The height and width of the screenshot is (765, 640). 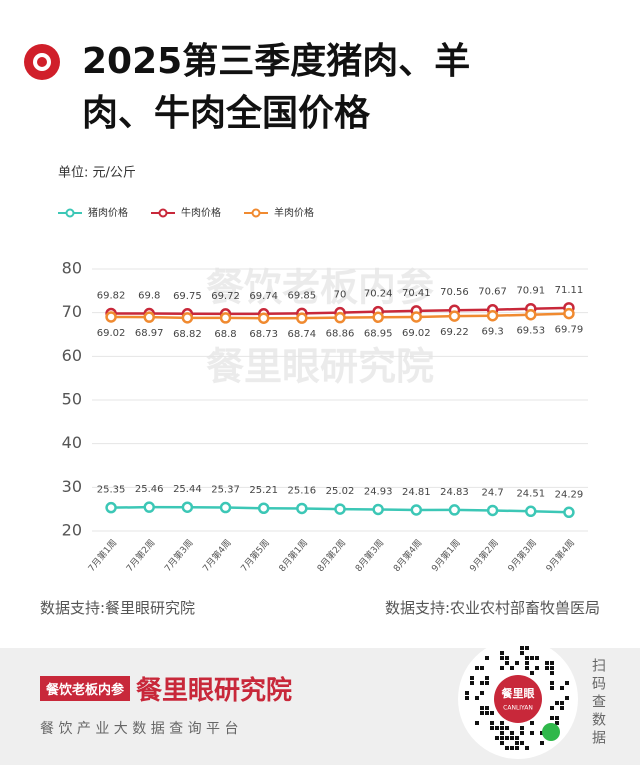 I want to click on x-tick-label: 7月第5周, so click(x=255, y=555).